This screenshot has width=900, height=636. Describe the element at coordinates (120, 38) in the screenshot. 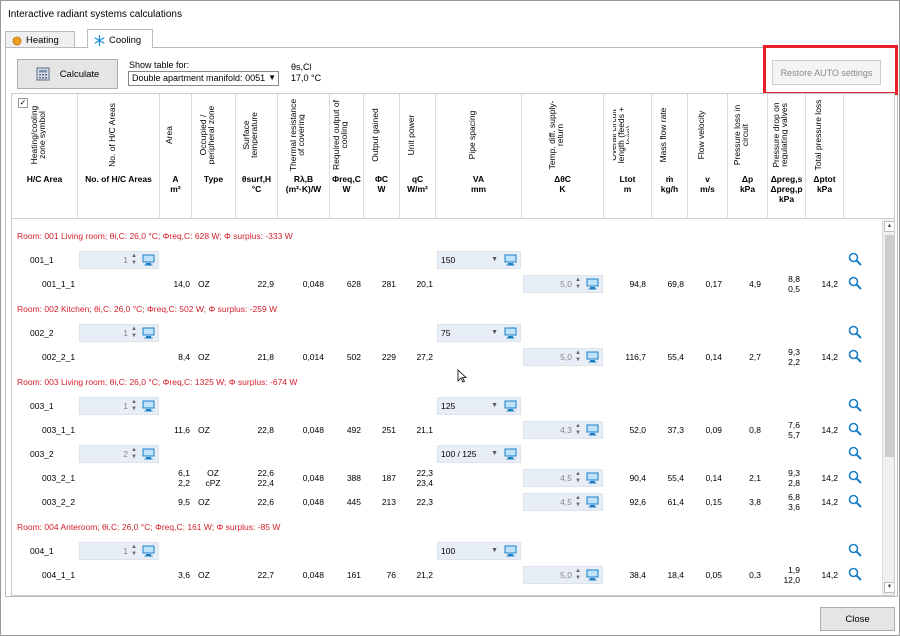

I see `tab-cooling: Cooling` at that location.